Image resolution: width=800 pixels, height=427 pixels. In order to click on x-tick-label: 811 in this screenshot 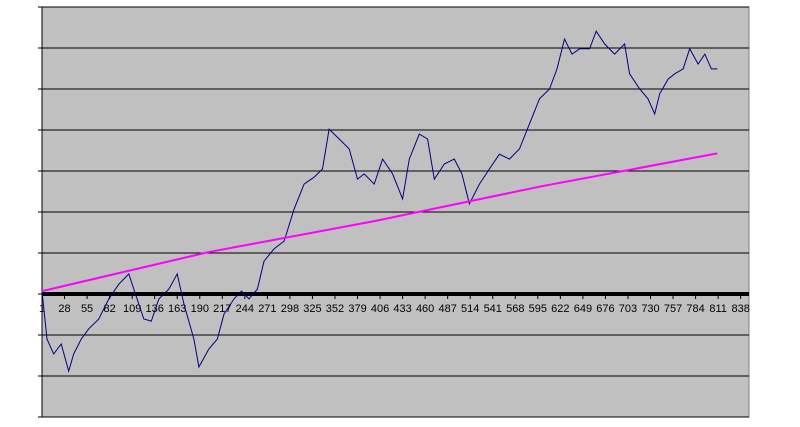, I will do `click(718, 309)`.